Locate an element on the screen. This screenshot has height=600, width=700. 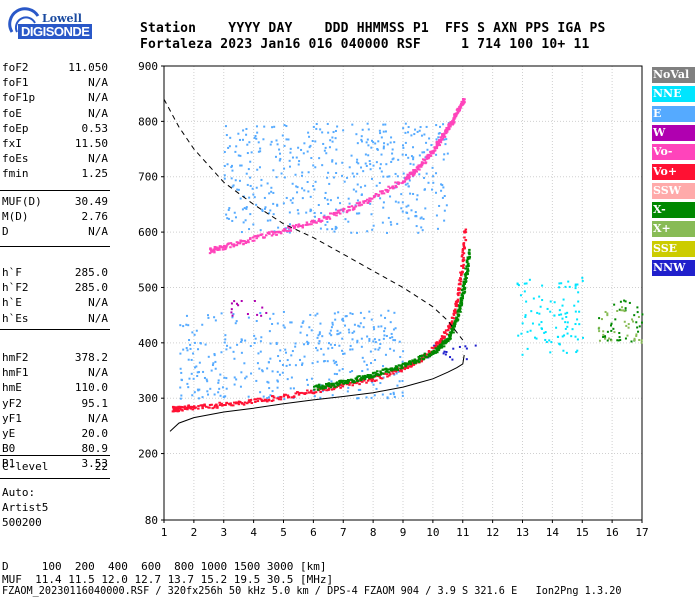
param-value: 285.0 is located at coordinates (91, 272).